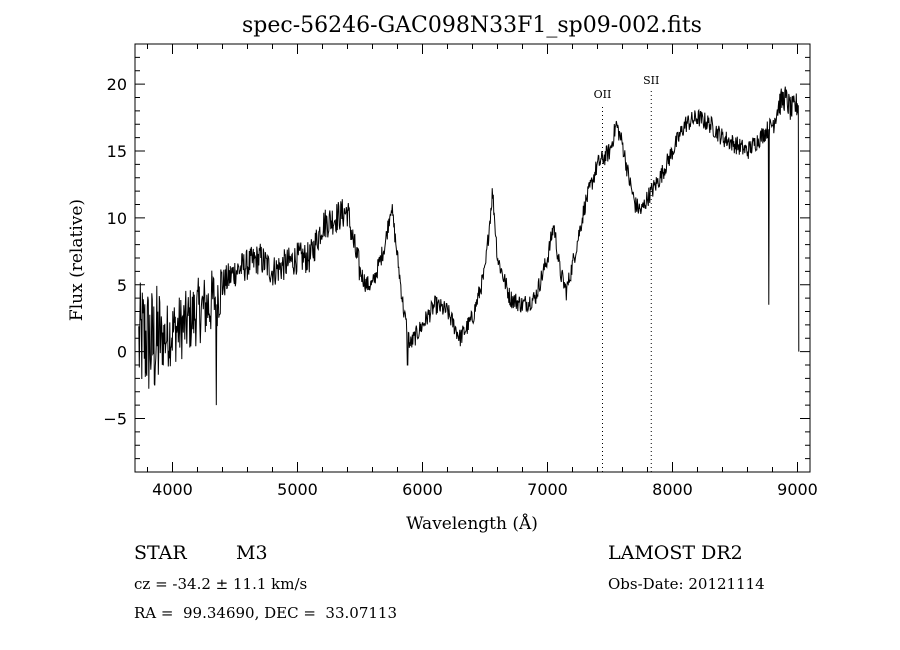 The width and height of the screenshot is (900, 650). I want to click on spectral-line-label: SII, so click(651, 80).